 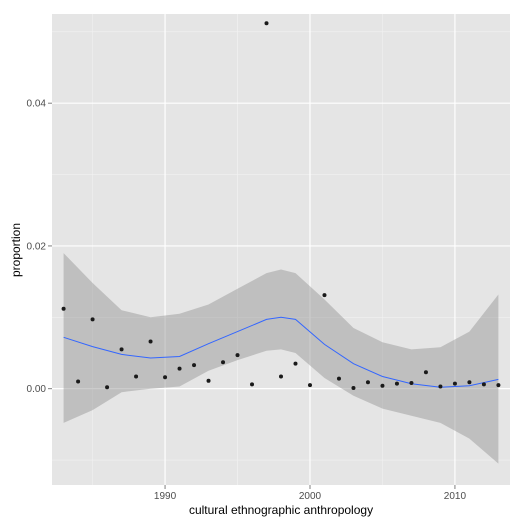 What do you see at coordinates (455, 496) in the screenshot?
I see `x-tick-label: 2010` at bounding box center [455, 496].